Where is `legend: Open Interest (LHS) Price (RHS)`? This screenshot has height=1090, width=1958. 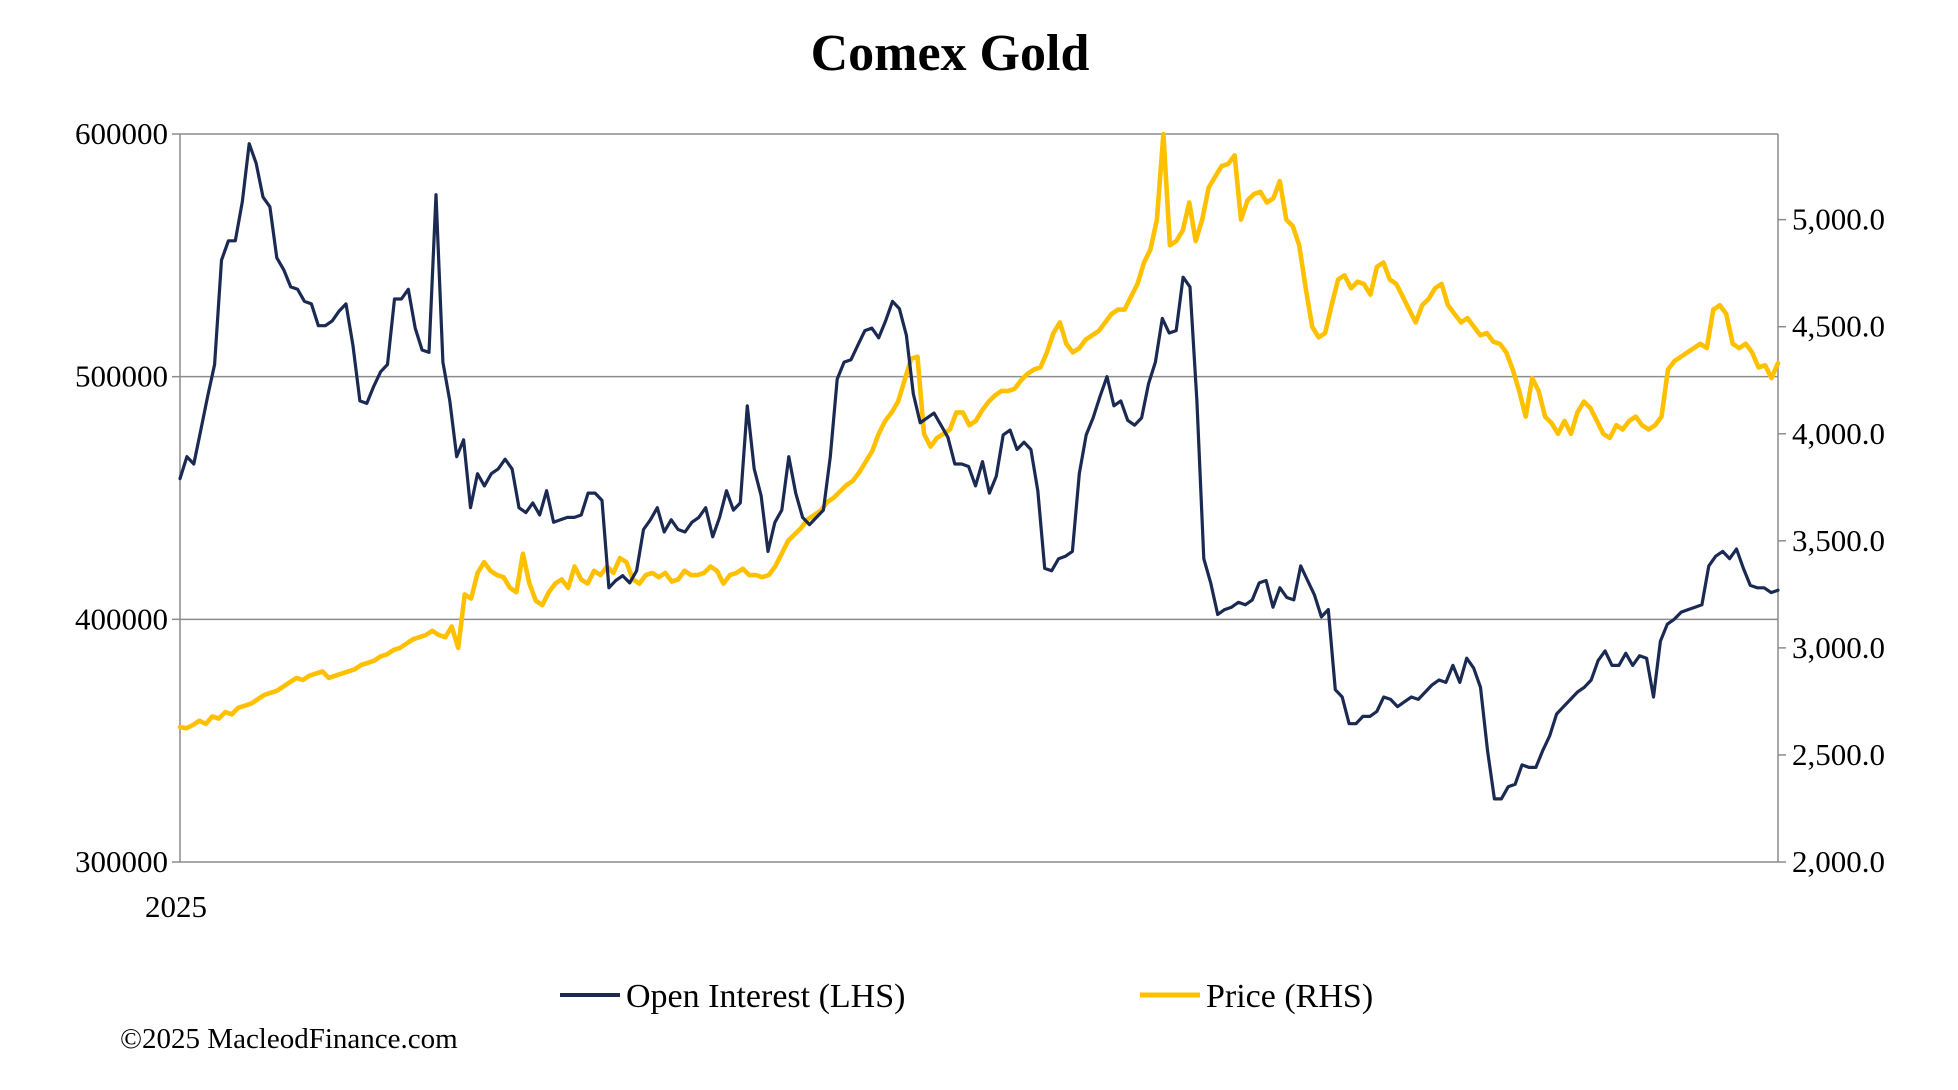
legend: Open Interest (LHS) Price (RHS) is located at coordinates (966, 996).